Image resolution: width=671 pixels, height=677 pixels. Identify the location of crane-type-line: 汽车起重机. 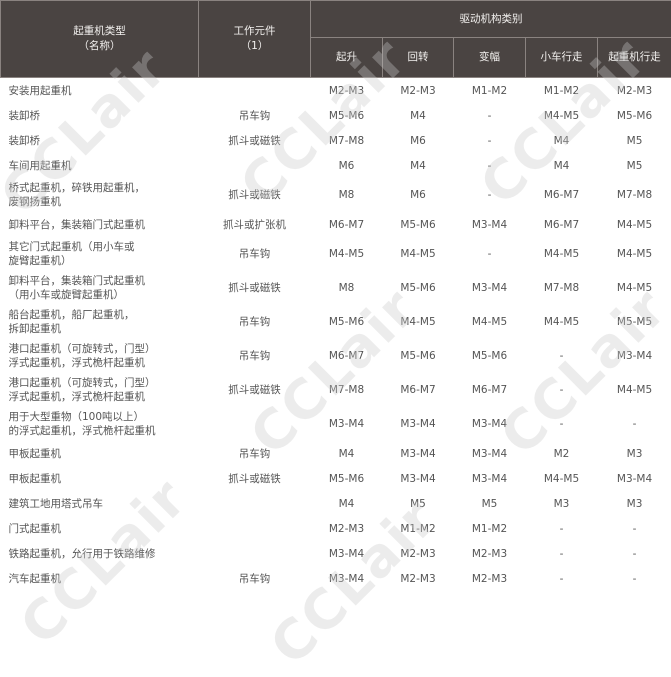
(35, 579).